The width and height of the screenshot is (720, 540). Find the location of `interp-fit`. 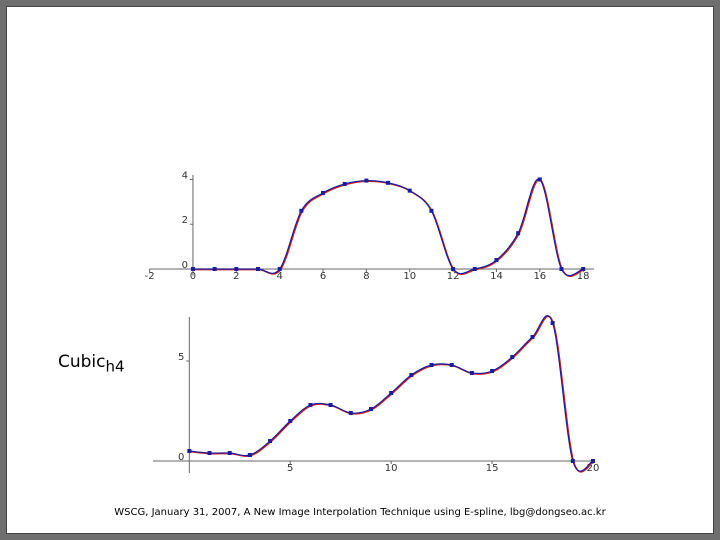

interp-fit is located at coordinates (389, 228).